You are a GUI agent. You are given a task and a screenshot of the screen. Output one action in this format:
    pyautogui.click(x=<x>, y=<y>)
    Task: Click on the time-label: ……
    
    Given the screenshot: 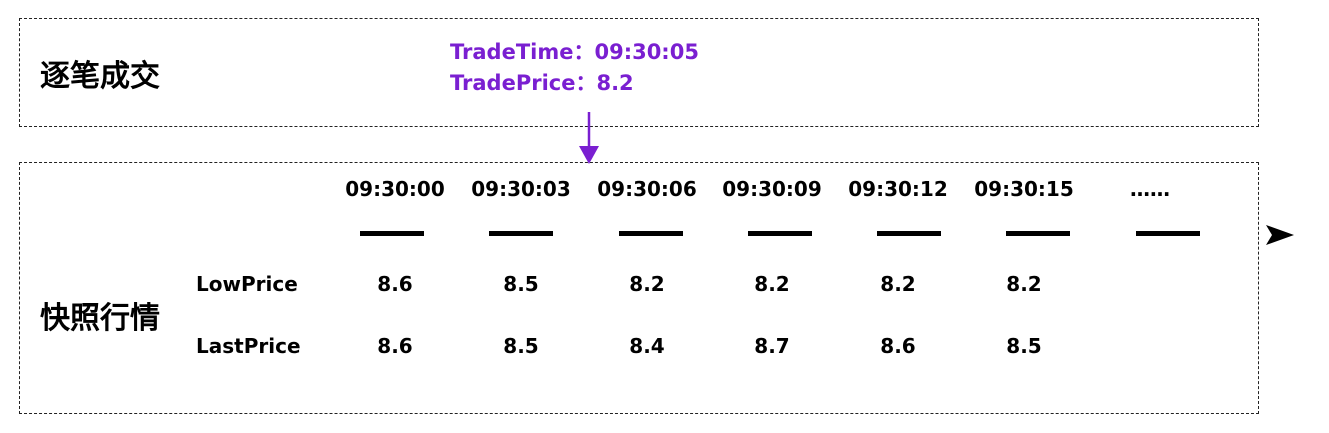 What is the action you would take?
    pyautogui.click(x=1150, y=189)
    